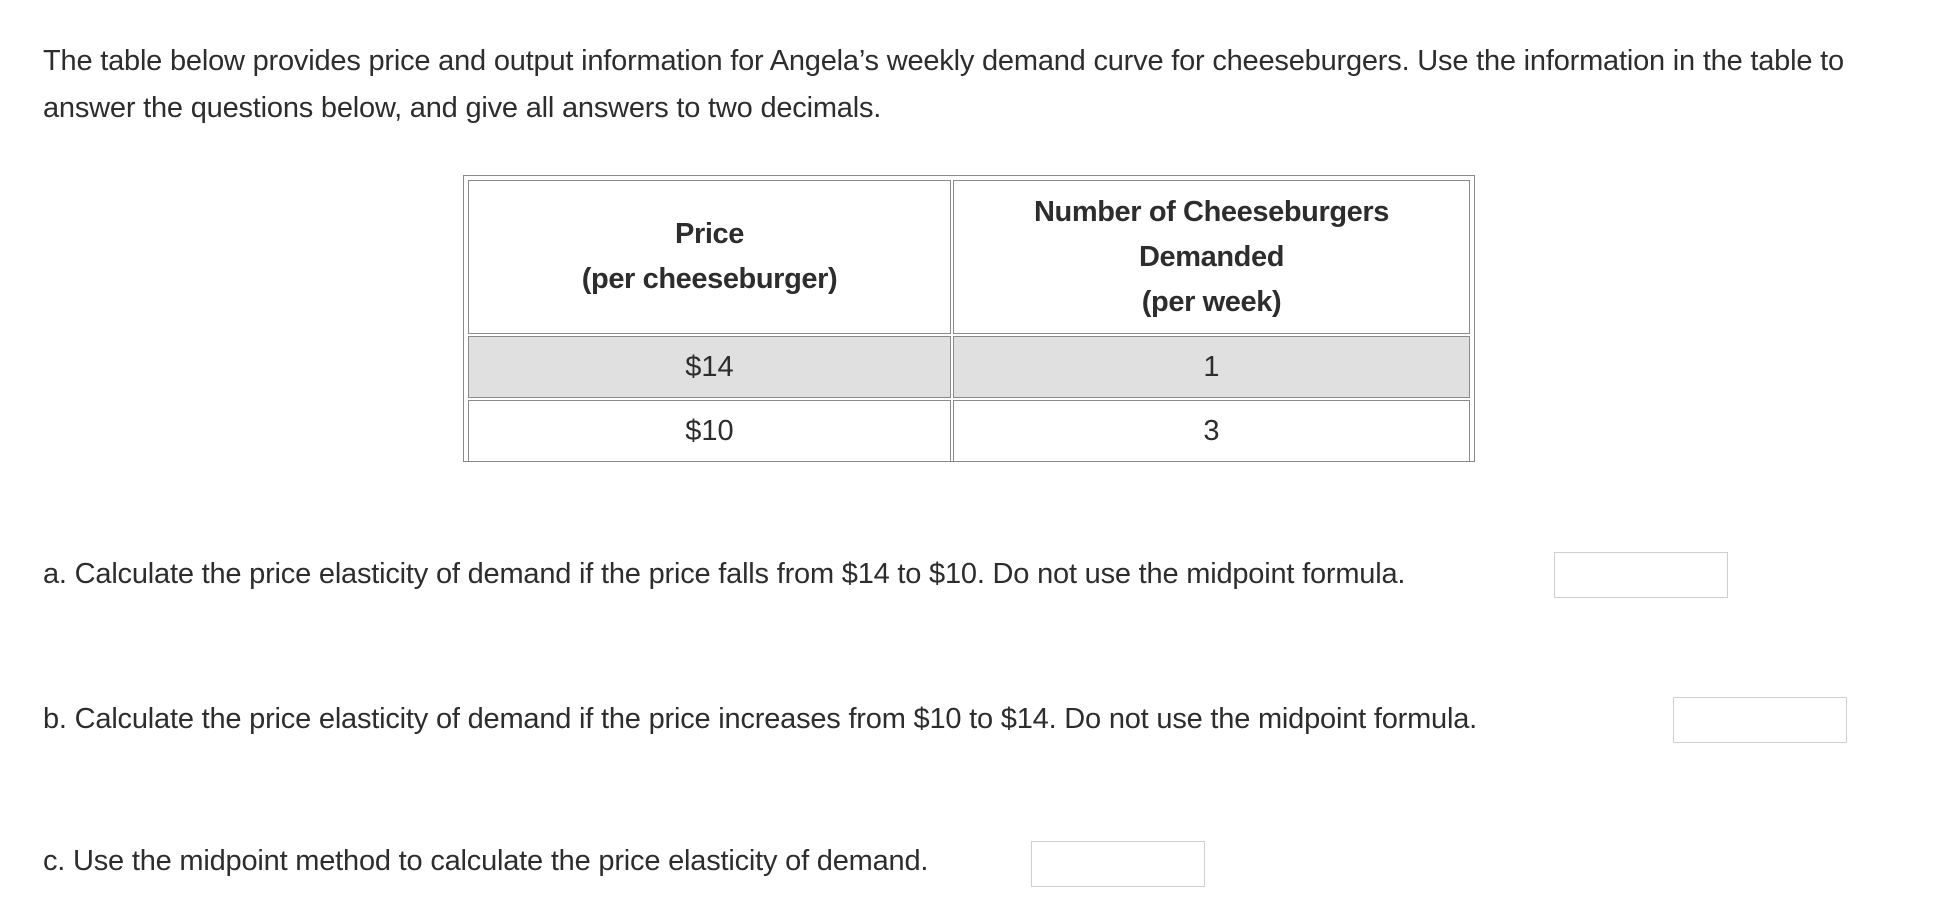  I want to click on table-row: $14 1, so click(969, 367).